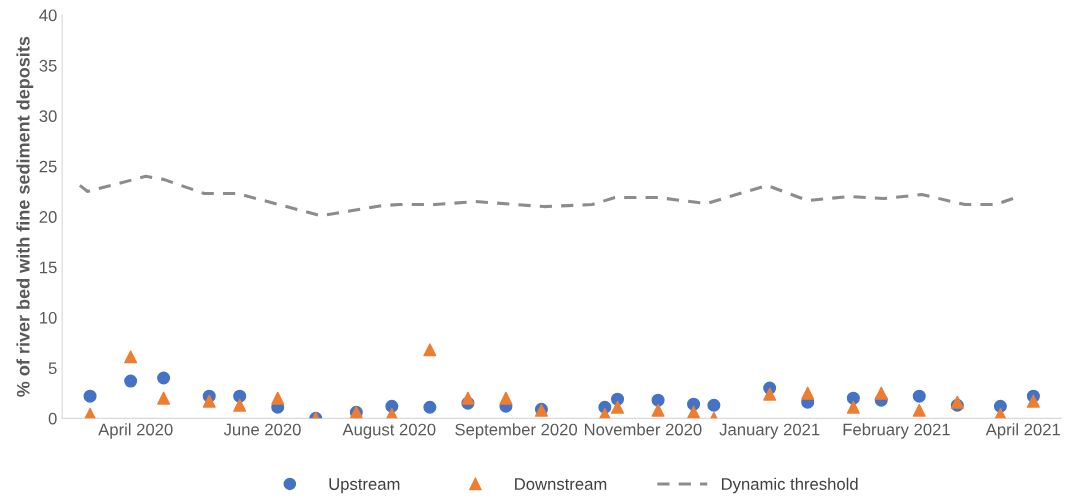 The width and height of the screenshot is (1072, 501). What do you see at coordinates (364, 486) in the screenshot?
I see `legend-label: Upstream` at bounding box center [364, 486].